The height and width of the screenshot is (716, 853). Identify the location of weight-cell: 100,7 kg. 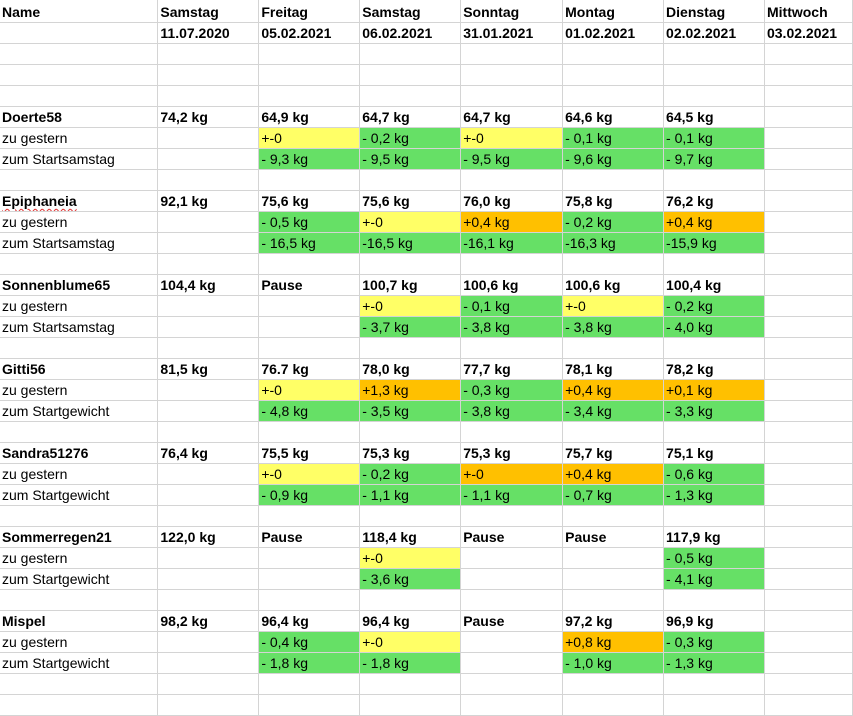
(410, 285).